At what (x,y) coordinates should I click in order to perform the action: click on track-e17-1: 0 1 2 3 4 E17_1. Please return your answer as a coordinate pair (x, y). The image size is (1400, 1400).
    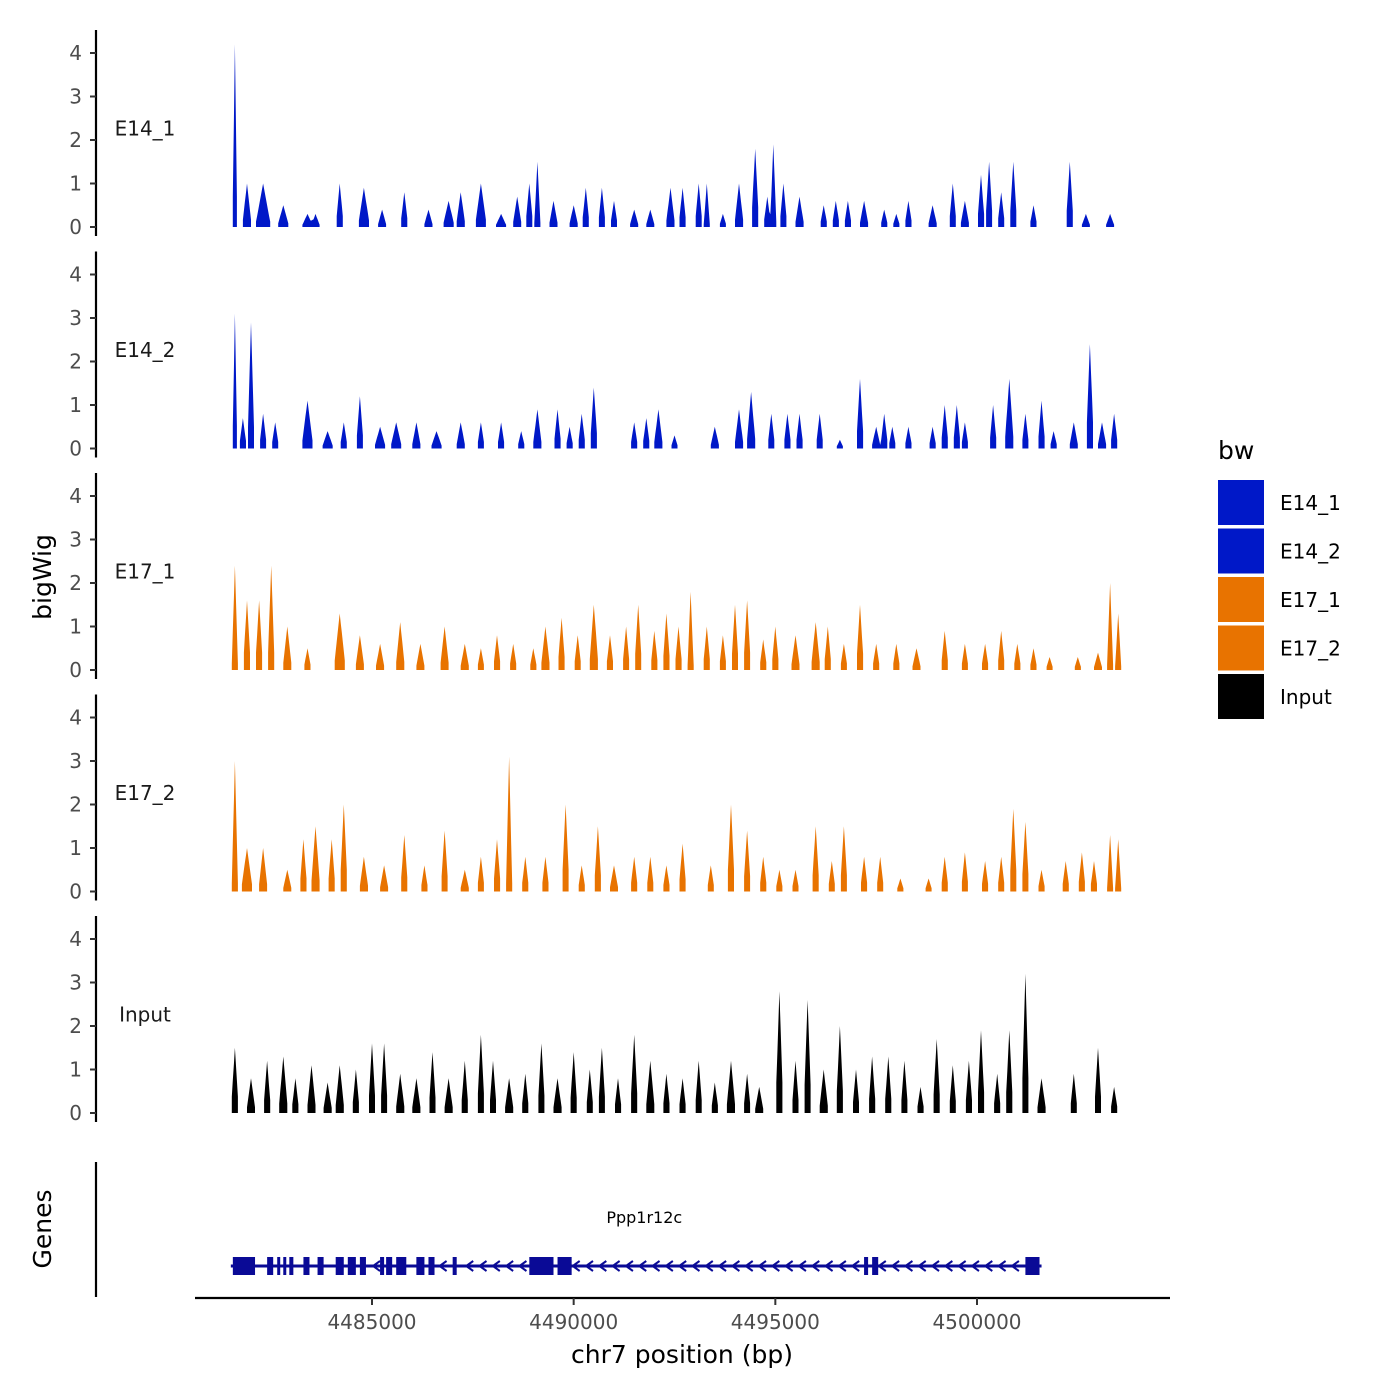
    Looking at the image, I should click on (595, 577).